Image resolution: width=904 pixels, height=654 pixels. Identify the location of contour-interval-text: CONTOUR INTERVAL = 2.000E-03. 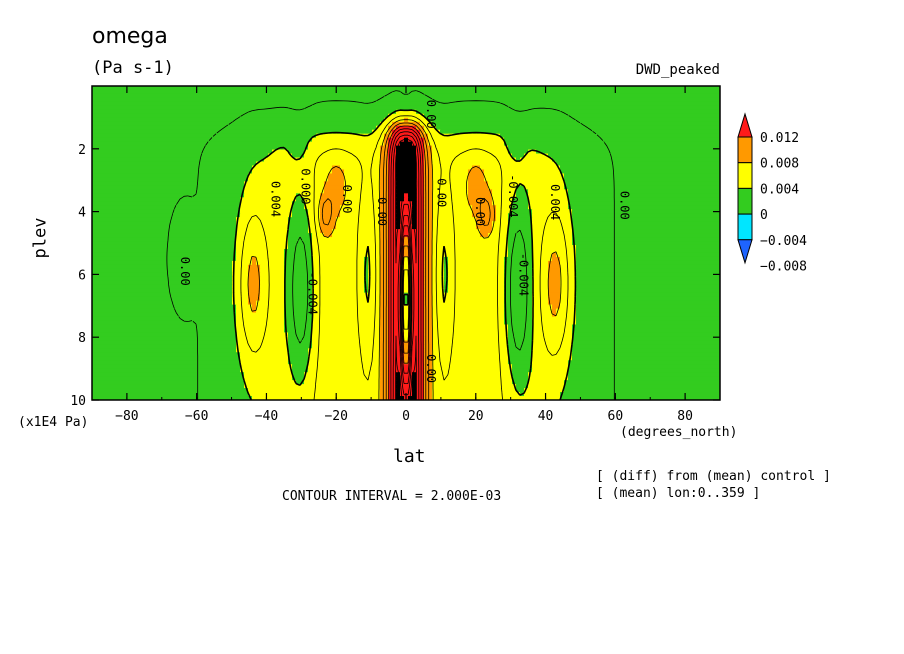
(392, 496).